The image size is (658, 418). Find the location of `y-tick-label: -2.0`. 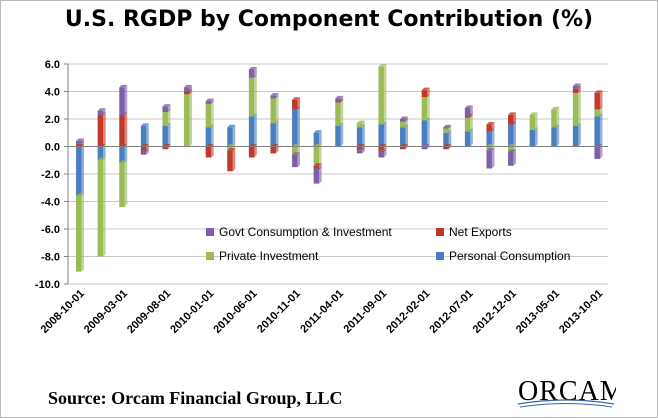

y-tick-label: -2.0 is located at coordinates (50, 175).